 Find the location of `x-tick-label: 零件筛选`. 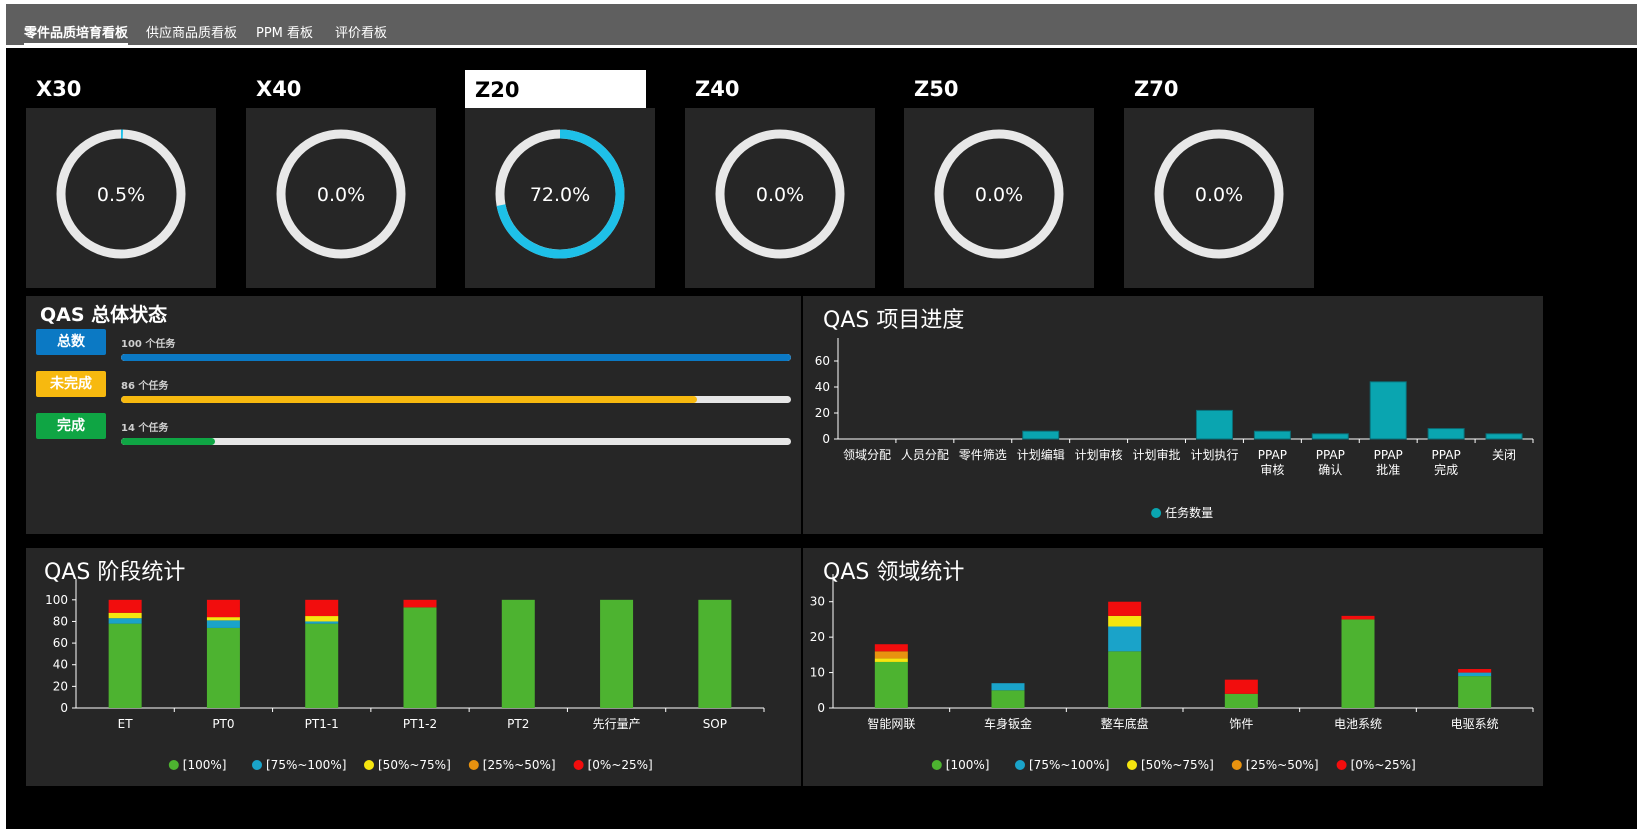

x-tick-label: 零件筛选 is located at coordinates (983, 454).